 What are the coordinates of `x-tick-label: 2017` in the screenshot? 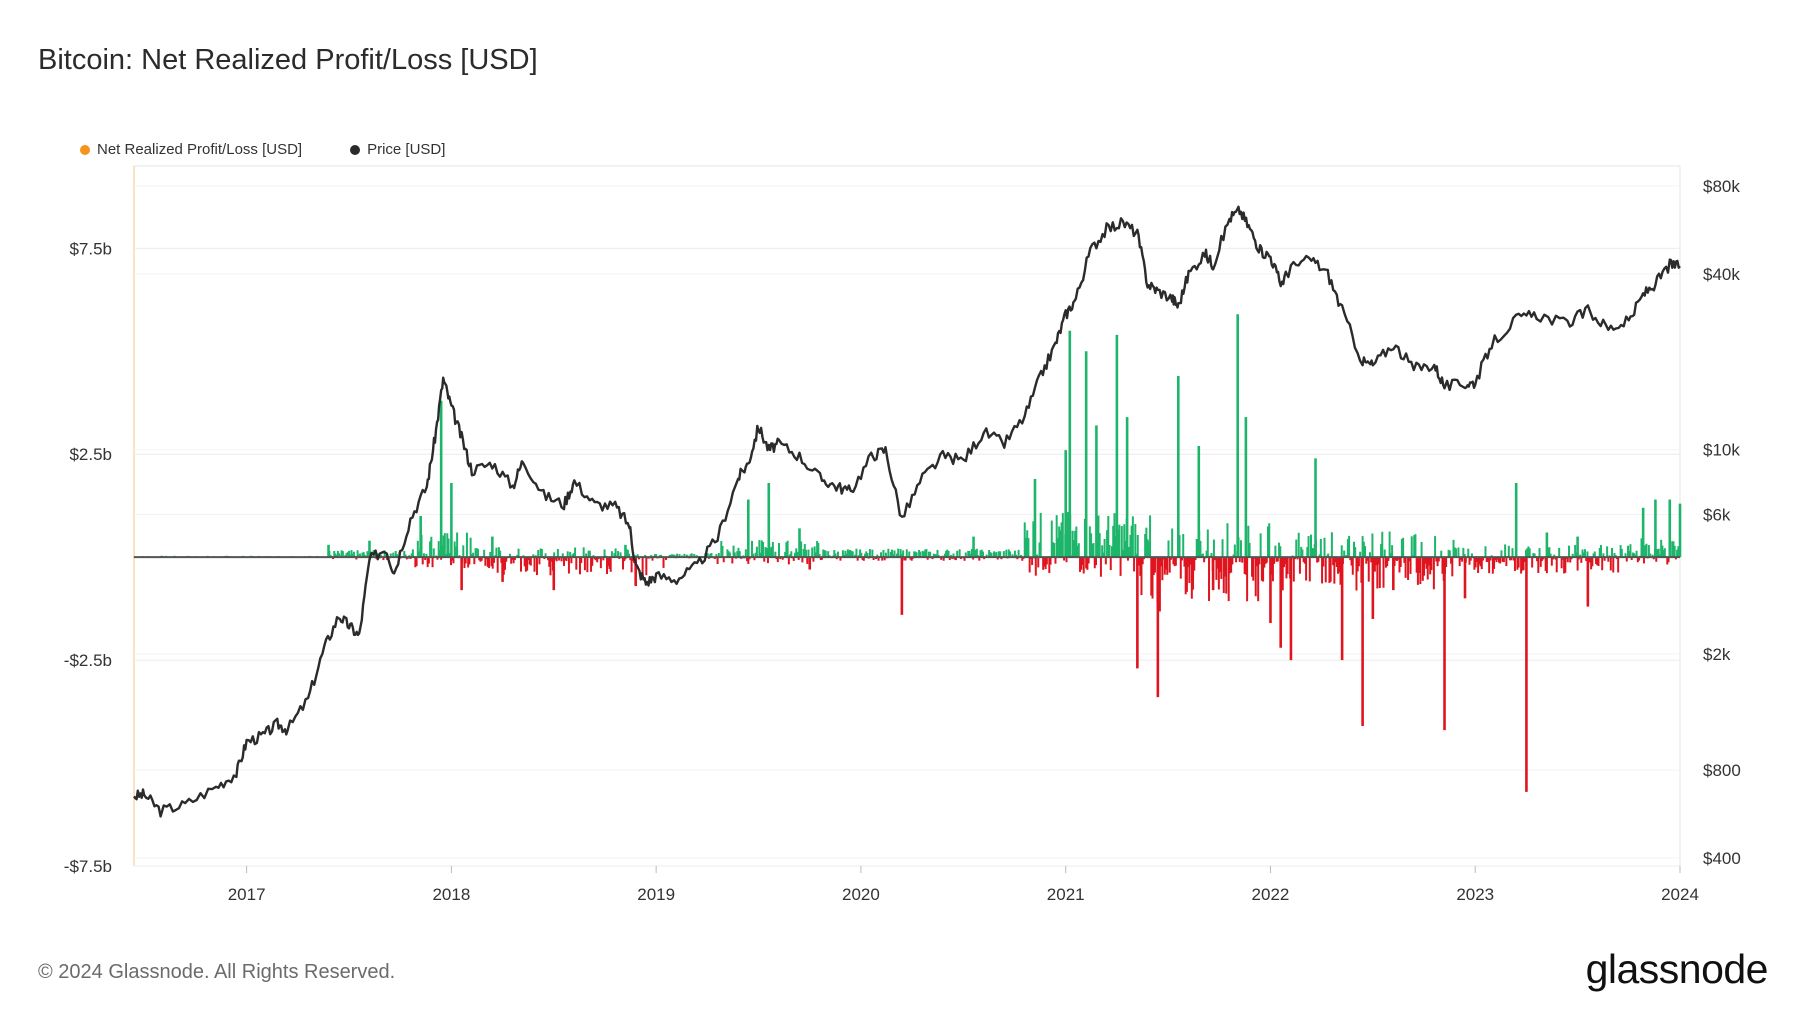 It's located at (247, 894).